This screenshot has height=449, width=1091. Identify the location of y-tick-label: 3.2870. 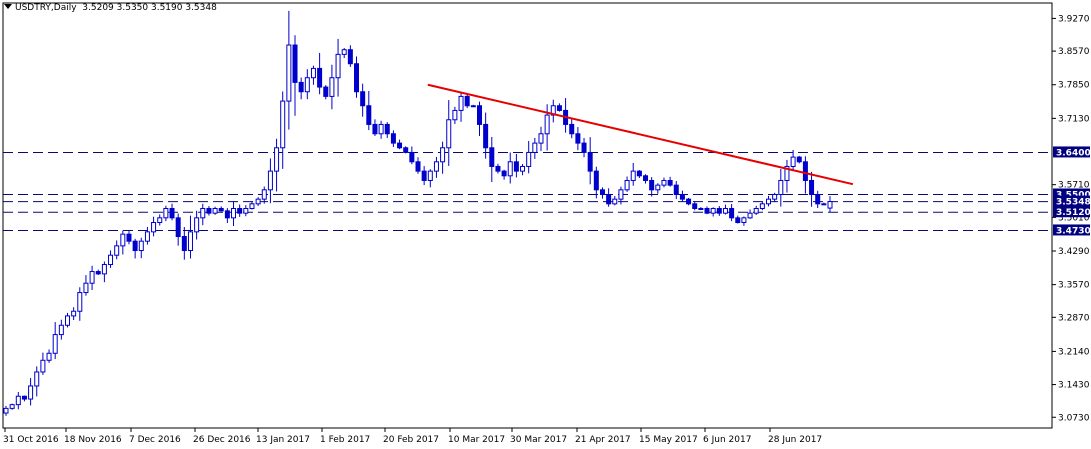
(1074, 318).